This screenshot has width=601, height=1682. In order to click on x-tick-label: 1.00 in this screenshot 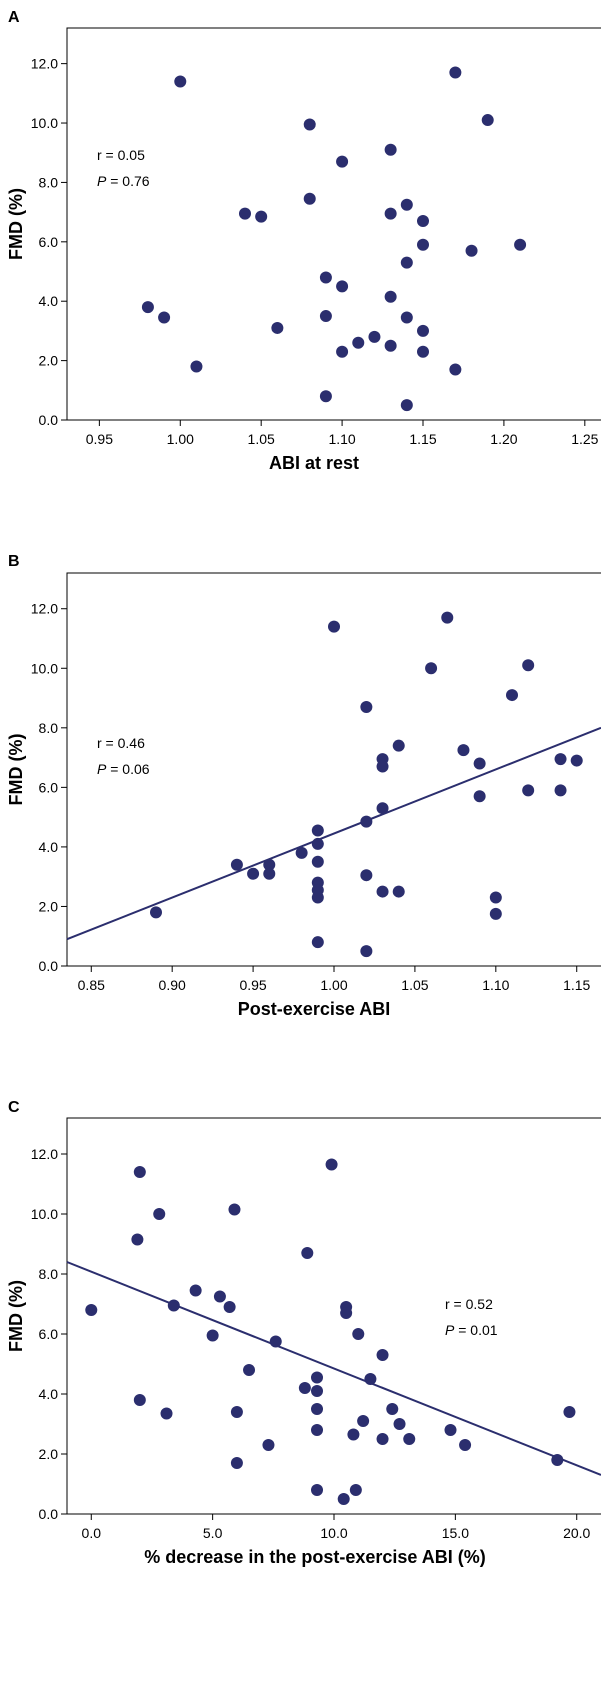, I will do `click(333, 985)`.